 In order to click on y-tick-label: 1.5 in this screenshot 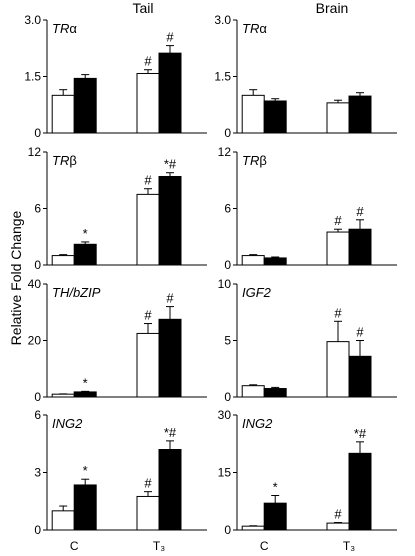, I will do `click(32, 77)`.